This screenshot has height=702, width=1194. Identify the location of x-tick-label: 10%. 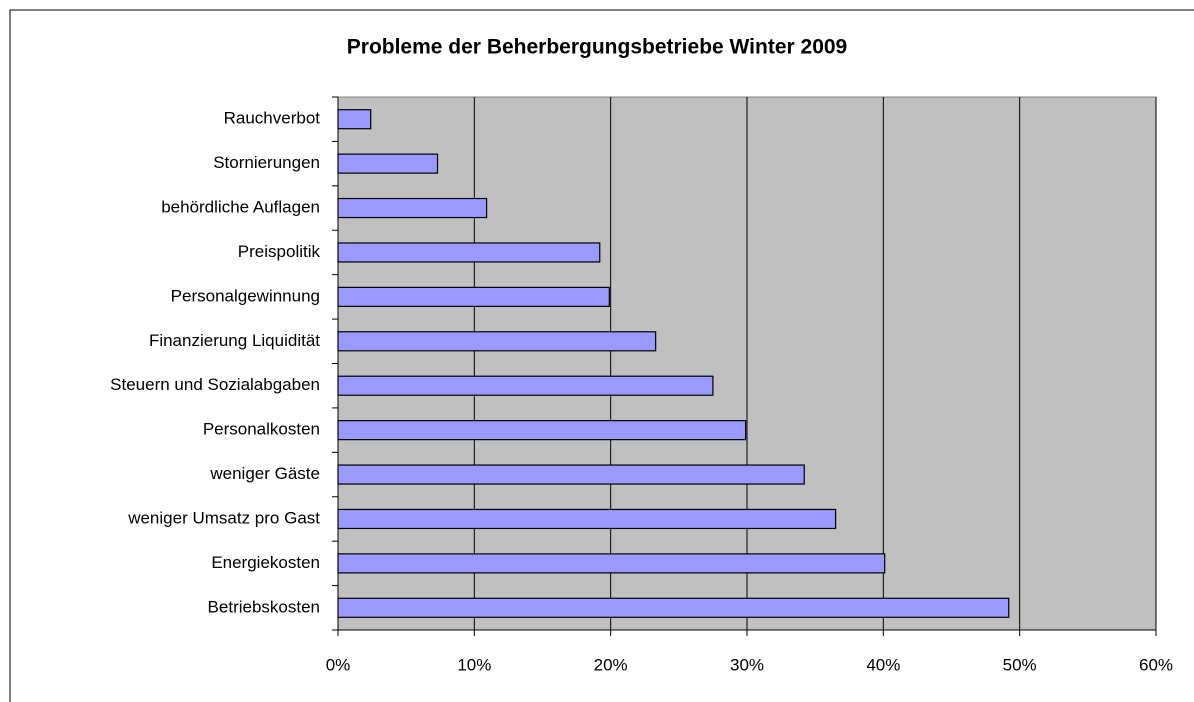
(474, 664).